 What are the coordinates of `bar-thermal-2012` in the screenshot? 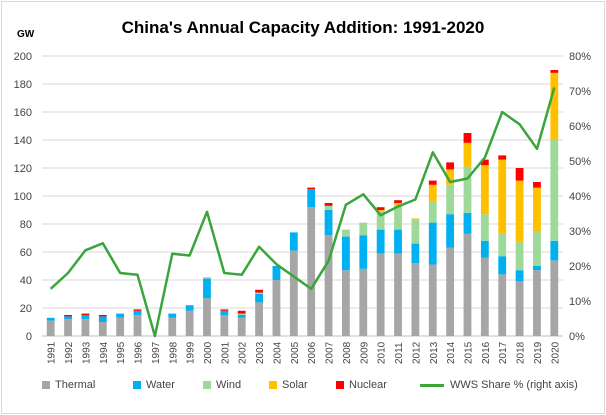 It's located at (415, 299).